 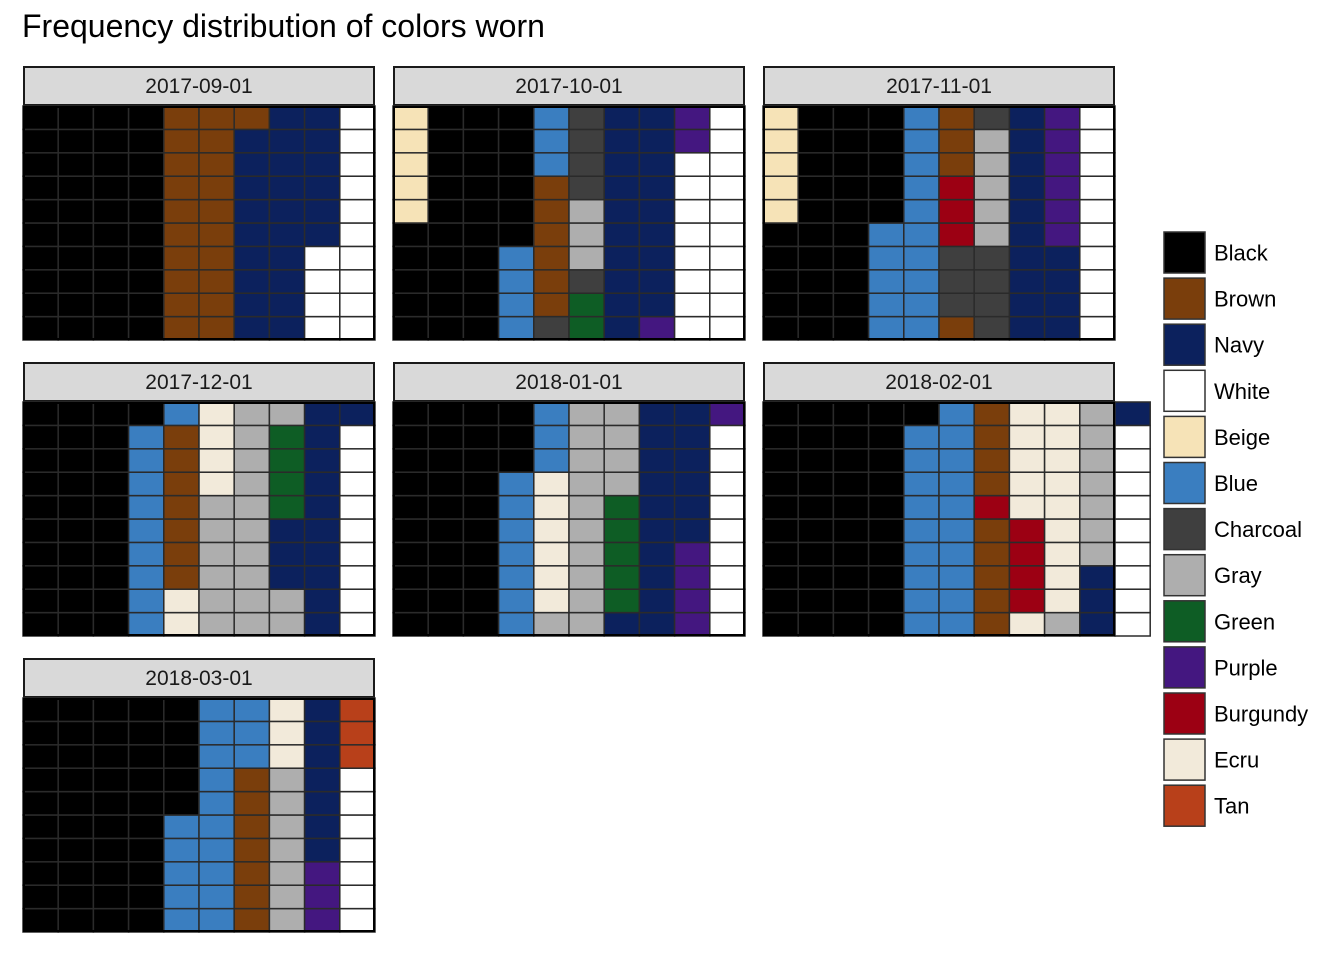 I want to click on facet-label: 2018-03-01, so click(x=198, y=678).